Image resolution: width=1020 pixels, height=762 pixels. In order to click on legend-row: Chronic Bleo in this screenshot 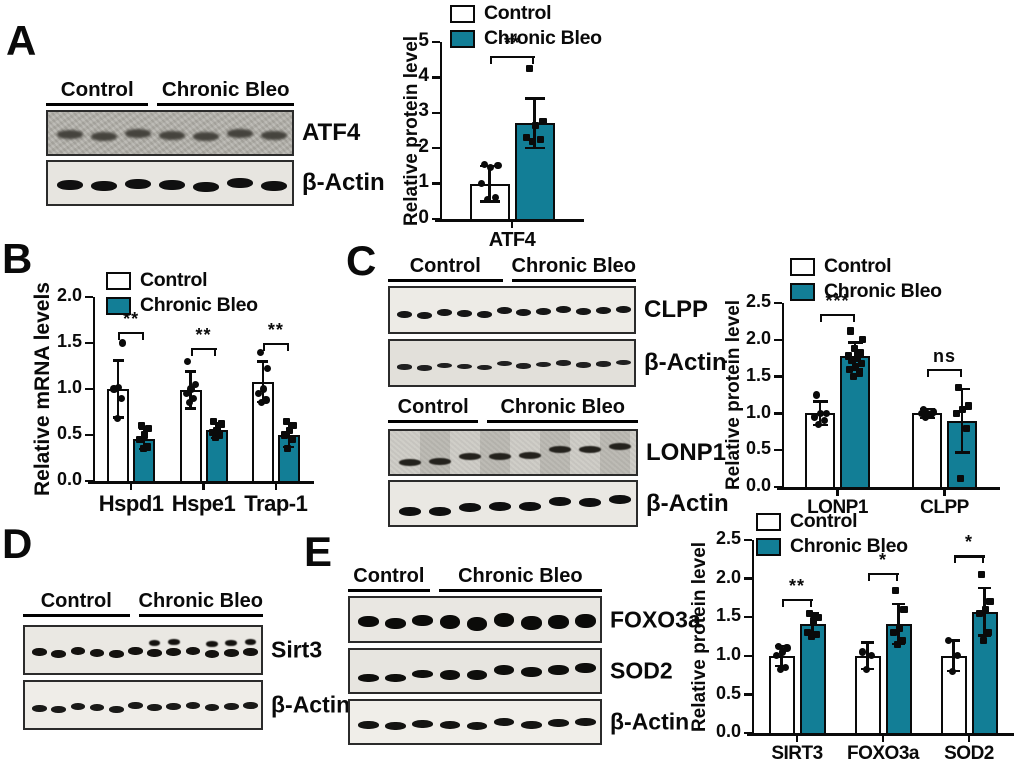, I will do `click(526, 38)`.